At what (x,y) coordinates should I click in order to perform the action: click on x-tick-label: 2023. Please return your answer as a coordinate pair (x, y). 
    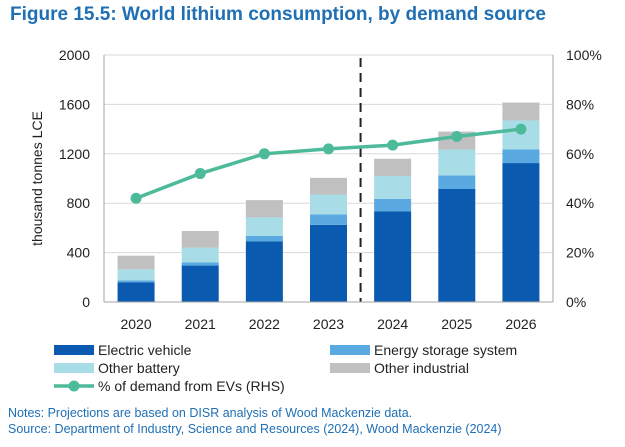
    Looking at the image, I should click on (328, 324).